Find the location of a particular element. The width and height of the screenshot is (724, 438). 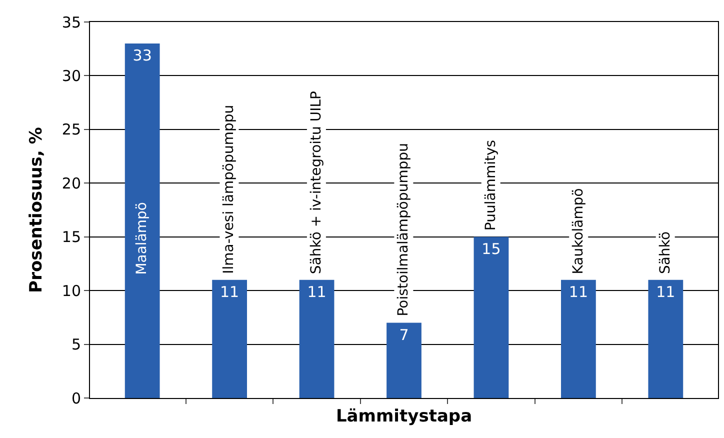

x-tick-label: Maalämpö is located at coordinates (142, 238).